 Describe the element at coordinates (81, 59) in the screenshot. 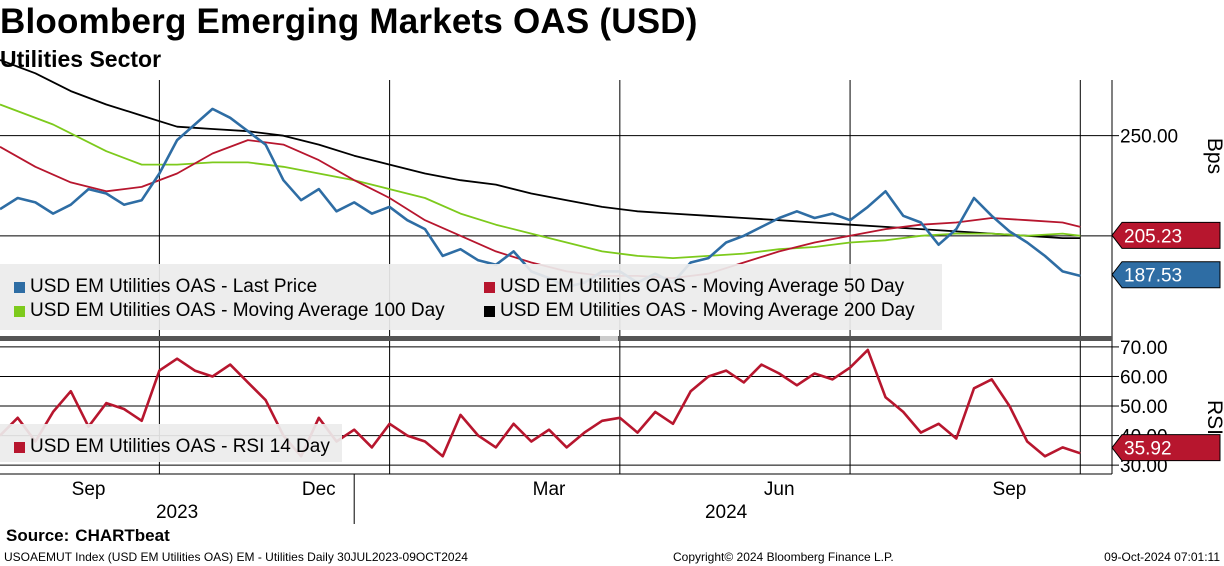

I see `chart-subtitle: Utilities Sector` at that location.